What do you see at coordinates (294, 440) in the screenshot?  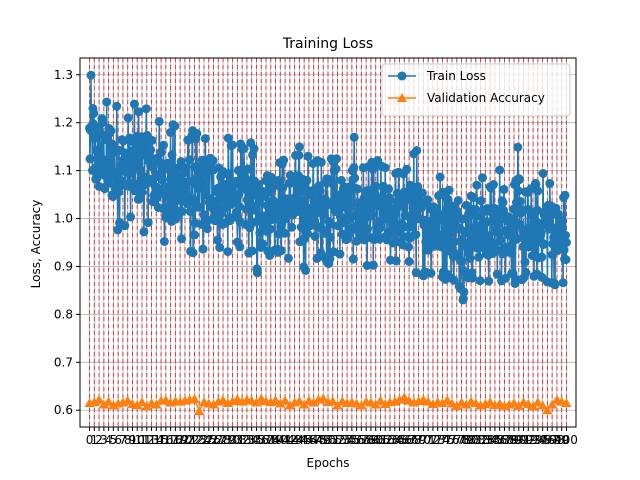 I see `x-tick-label: 43` at bounding box center [294, 440].